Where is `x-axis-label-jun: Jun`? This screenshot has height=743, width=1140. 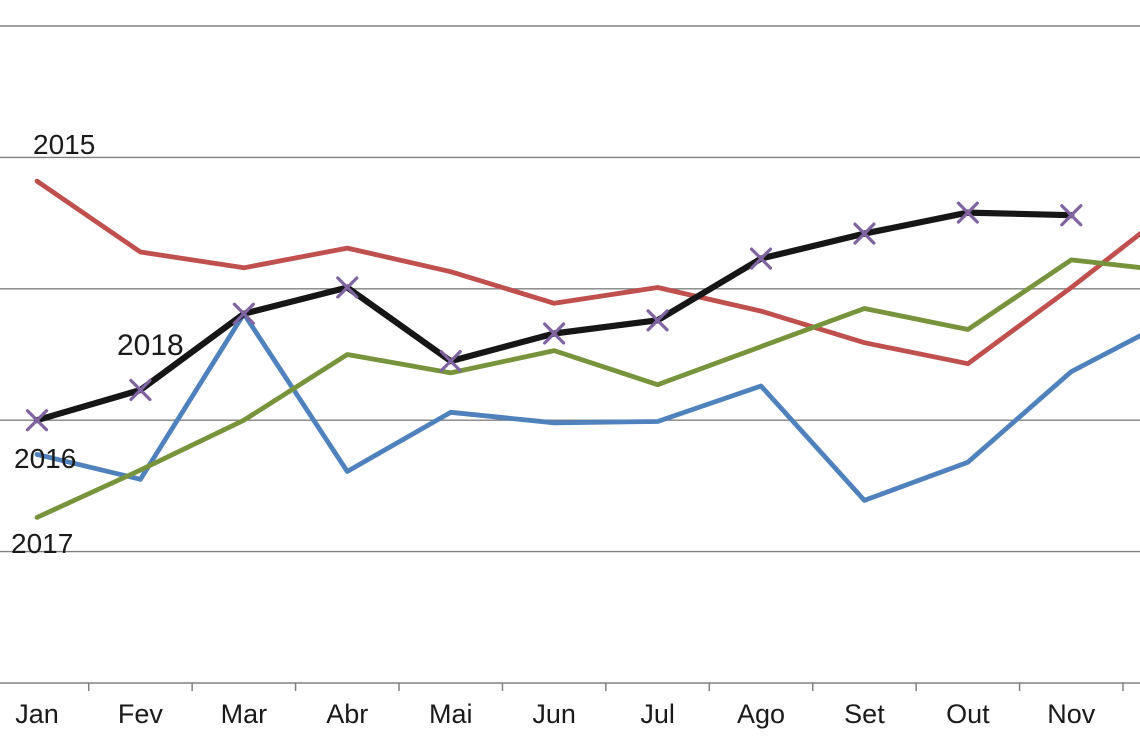 x-axis-label-jun: Jun is located at coordinates (554, 714).